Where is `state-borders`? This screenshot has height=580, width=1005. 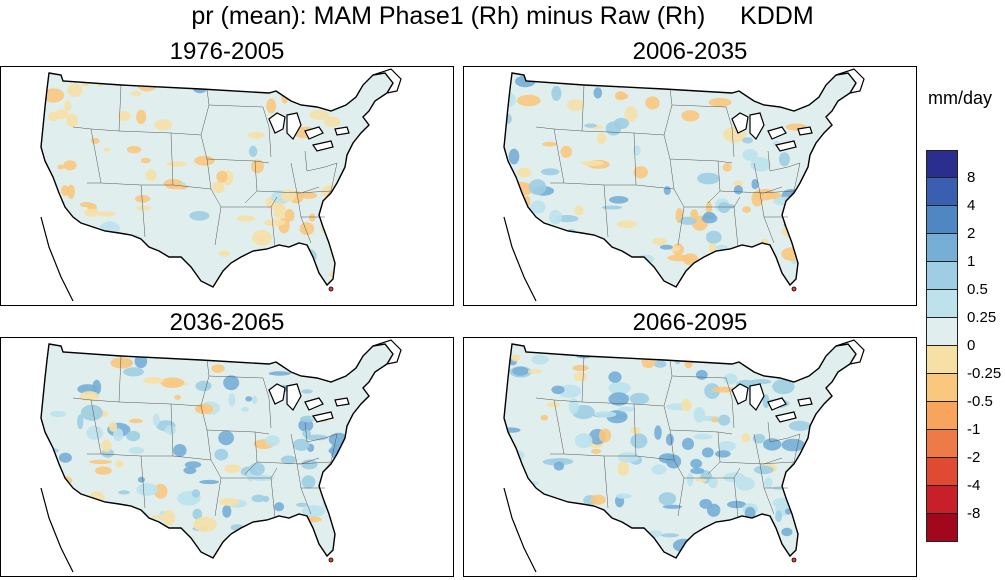 state-borders is located at coordinates (221, 456).